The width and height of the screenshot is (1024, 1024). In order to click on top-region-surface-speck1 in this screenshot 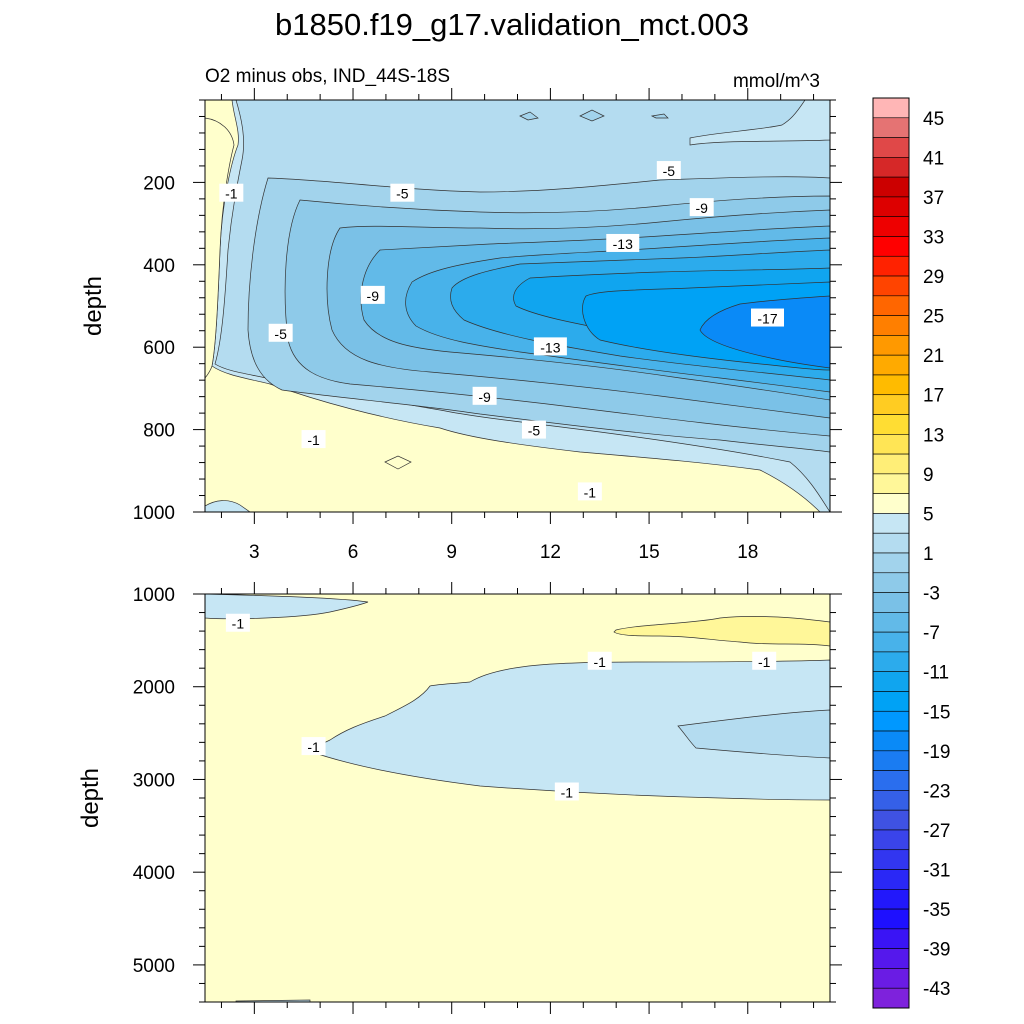, I will do `click(529, 116)`.